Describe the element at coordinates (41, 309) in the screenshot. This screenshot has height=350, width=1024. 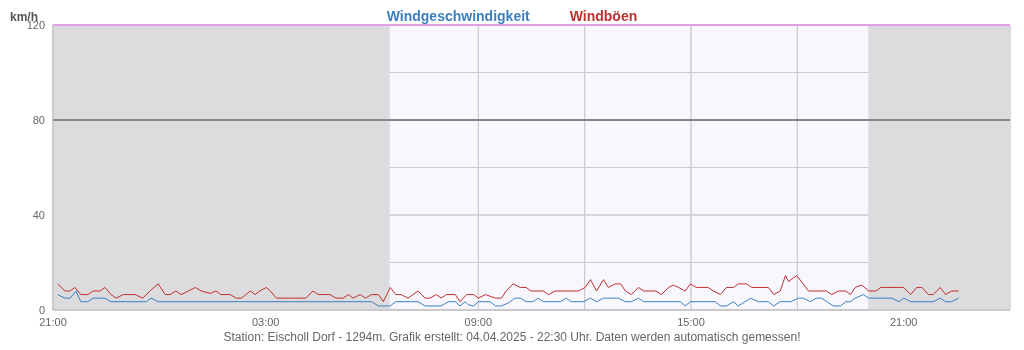
I see `y-tick-label: 0` at that location.